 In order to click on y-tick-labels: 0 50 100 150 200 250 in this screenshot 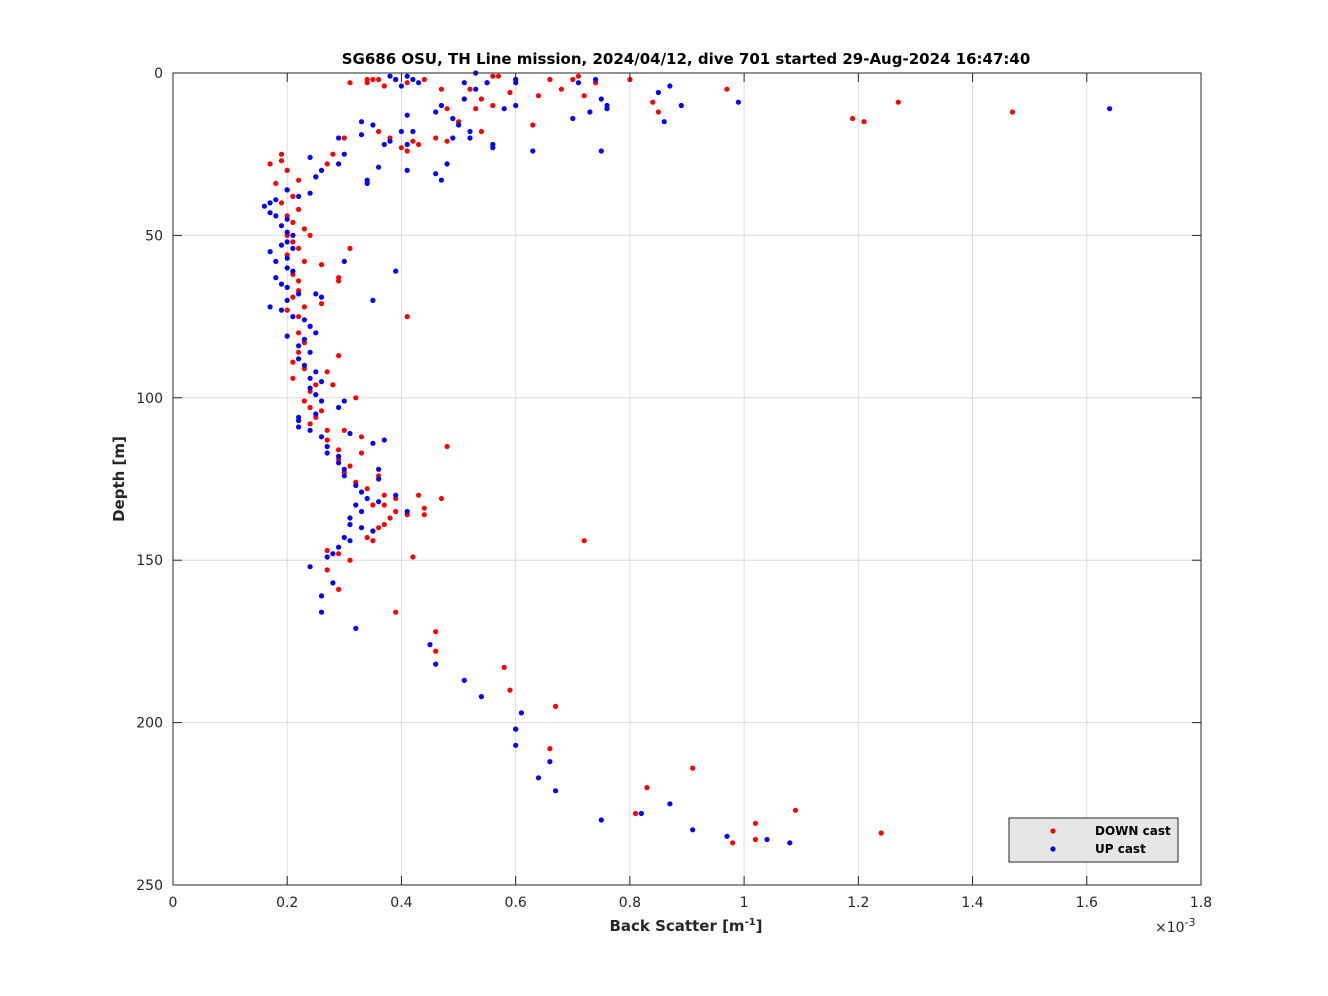, I will do `click(149, 480)`.